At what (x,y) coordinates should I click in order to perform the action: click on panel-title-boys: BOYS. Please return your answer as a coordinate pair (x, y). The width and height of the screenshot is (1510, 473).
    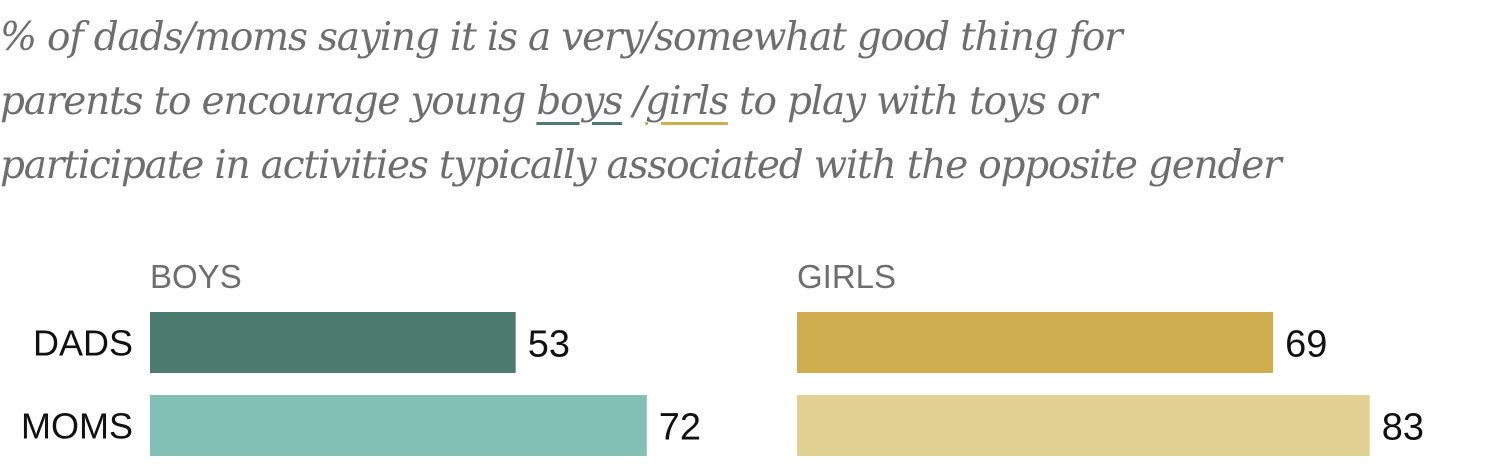
    Looking at the image, I should click on (196, 276).